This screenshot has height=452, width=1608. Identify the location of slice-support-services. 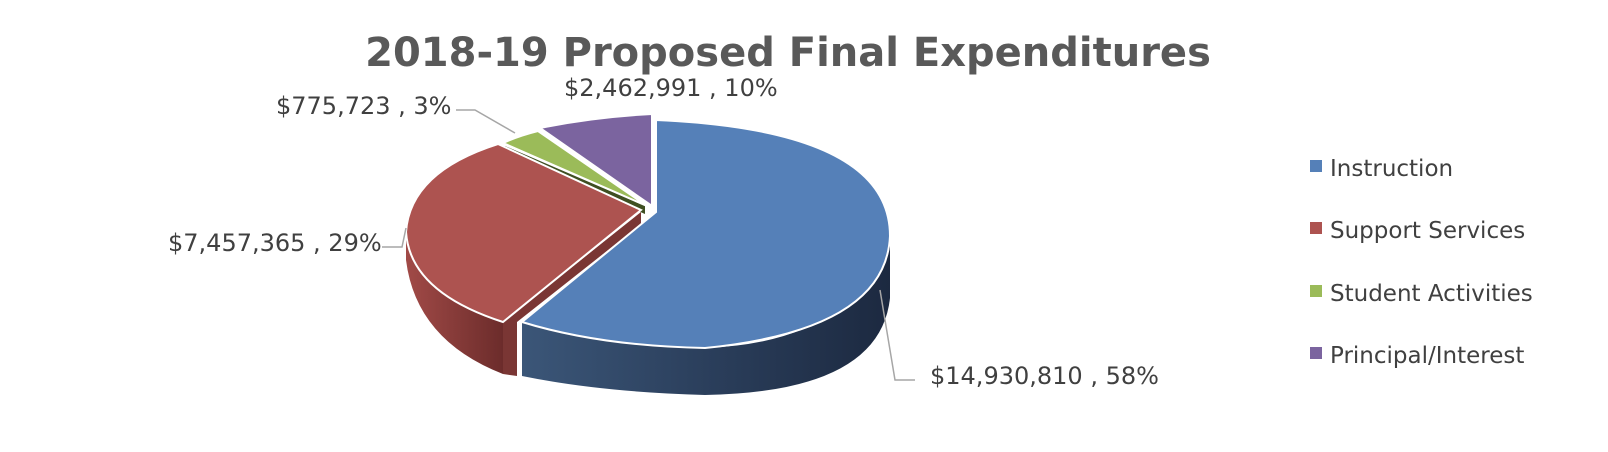
(523, 233).